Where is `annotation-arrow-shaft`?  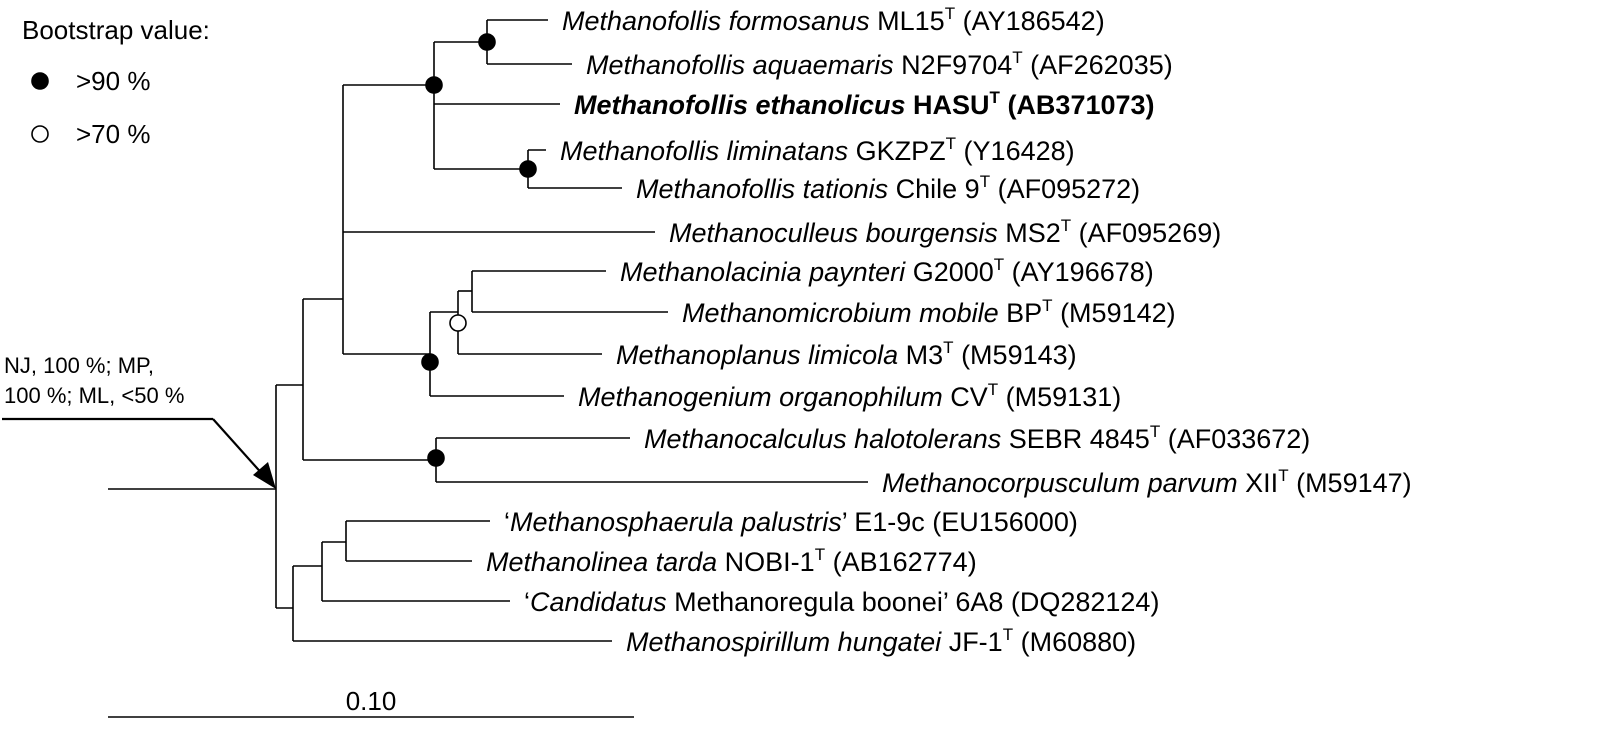 annotation-arrow-shaft is located at coordinates (239, 448).